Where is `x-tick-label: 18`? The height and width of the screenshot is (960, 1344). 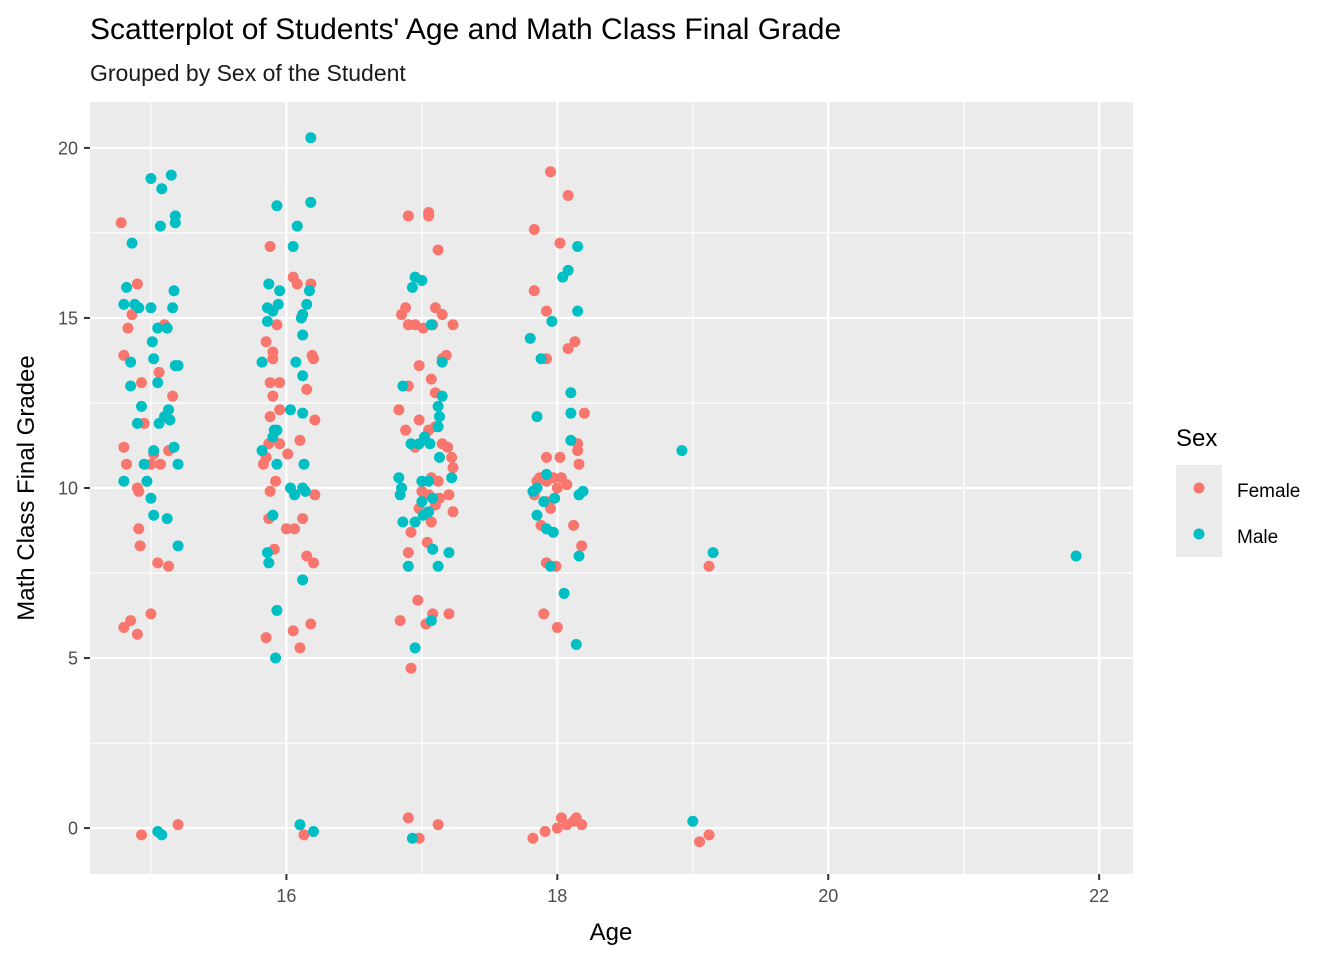 x-tick-label: 18 is located at coordinates (557, 896).